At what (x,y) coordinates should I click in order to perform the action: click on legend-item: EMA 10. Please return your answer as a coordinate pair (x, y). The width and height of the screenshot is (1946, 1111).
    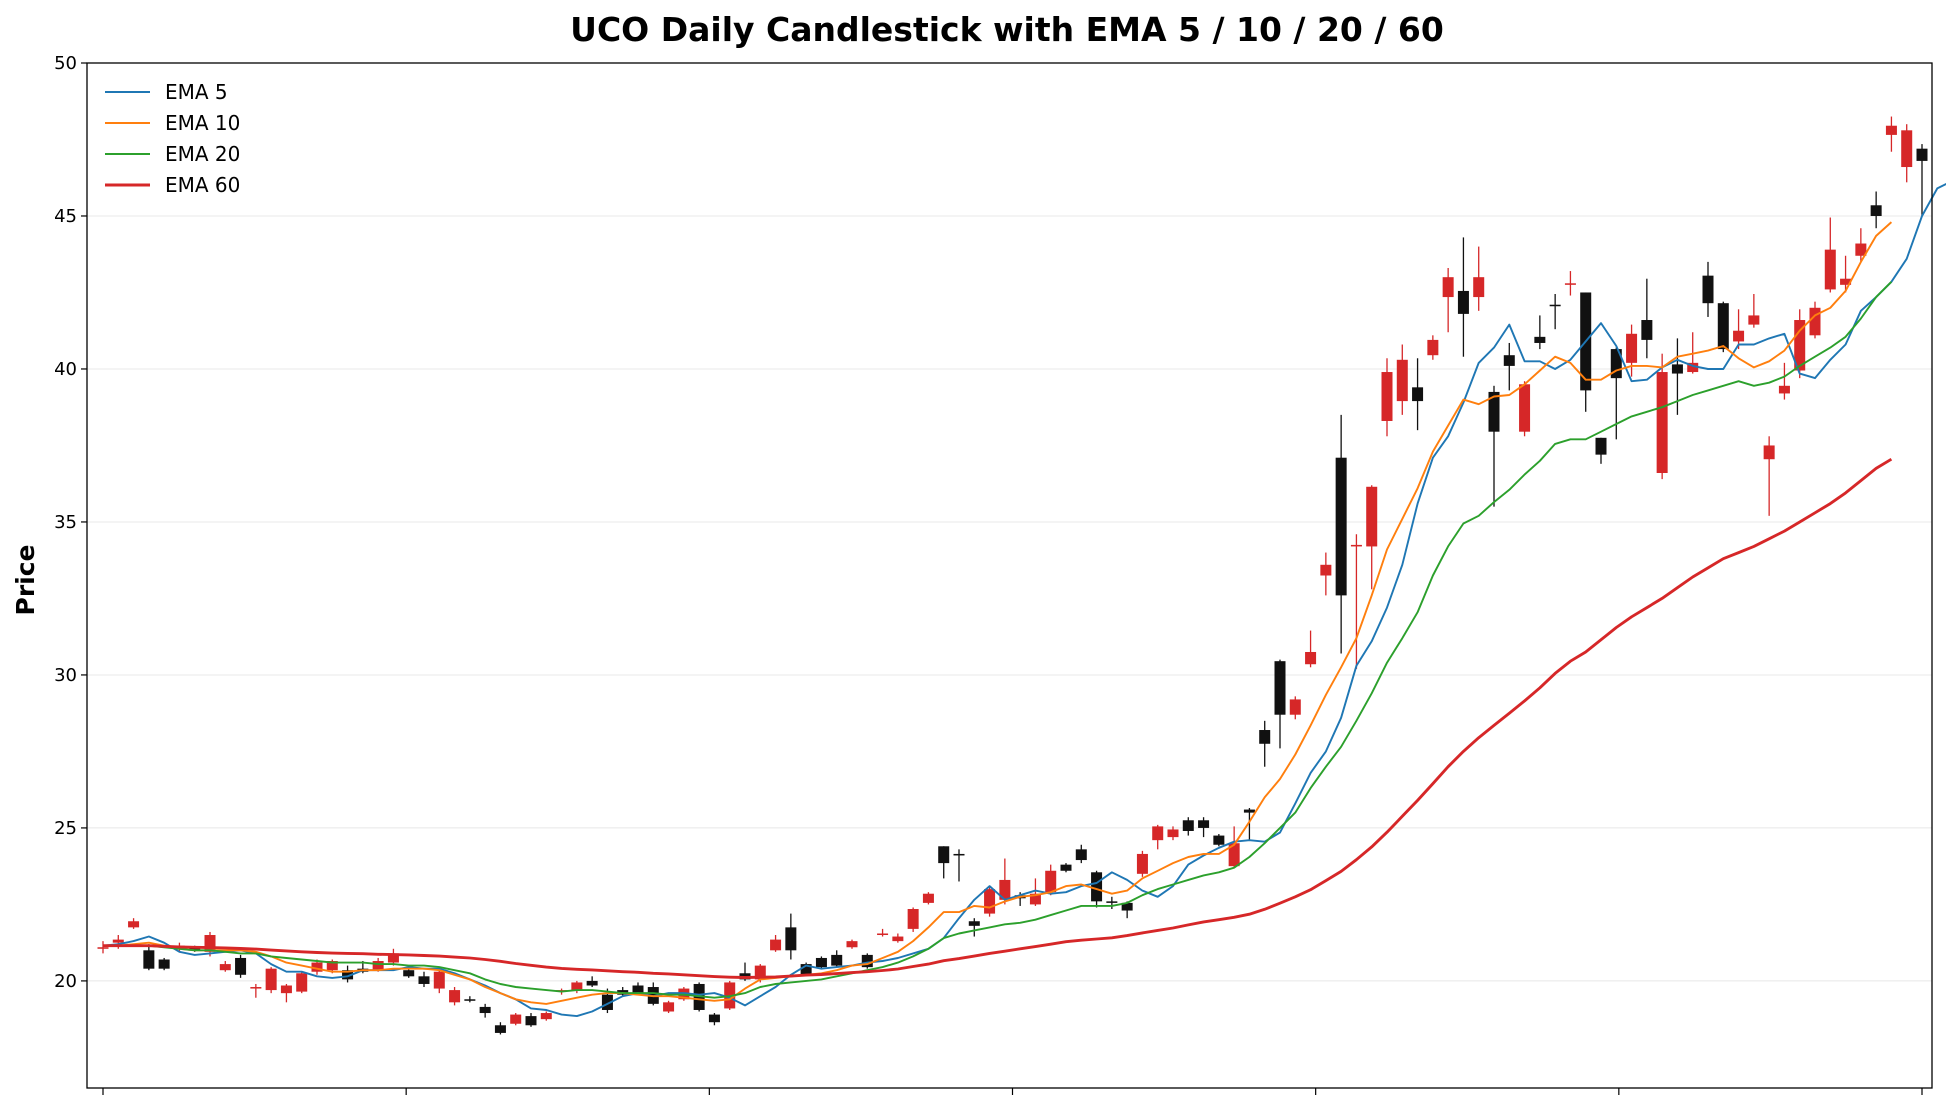
    Looking at the image, I should click on (172, 123).